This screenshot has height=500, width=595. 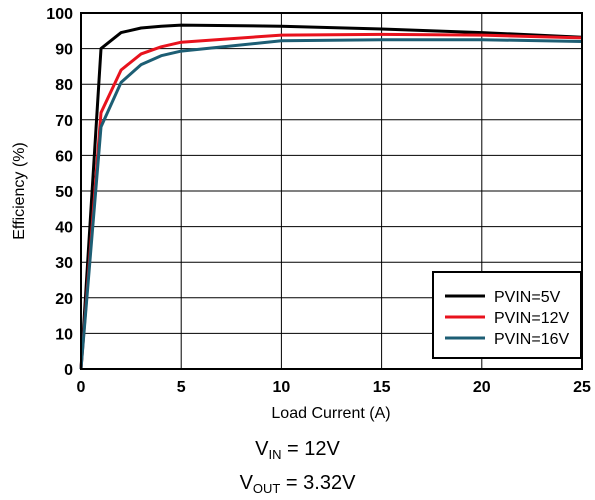 What do you see at coordinates (527, 297) in the screenshot?
I see `legend-label: PVIN=5V` at bounding box center [527, 297].